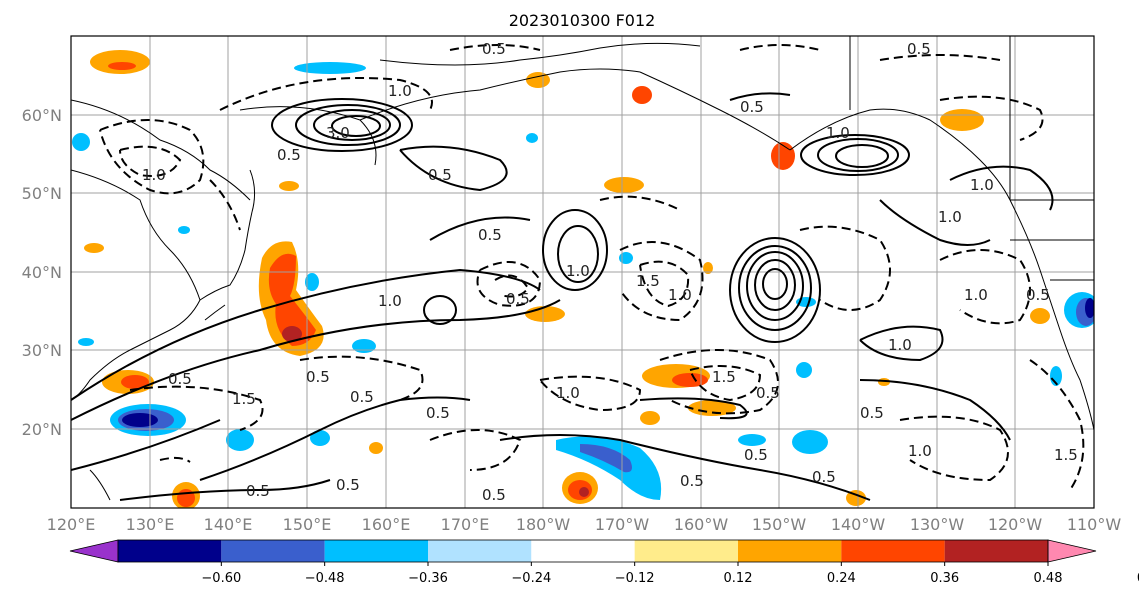  What do you see at coordinates (1072, 551) in the screenshot?
I see `colorbar-extend-high` at bounding box center [1072, 551].